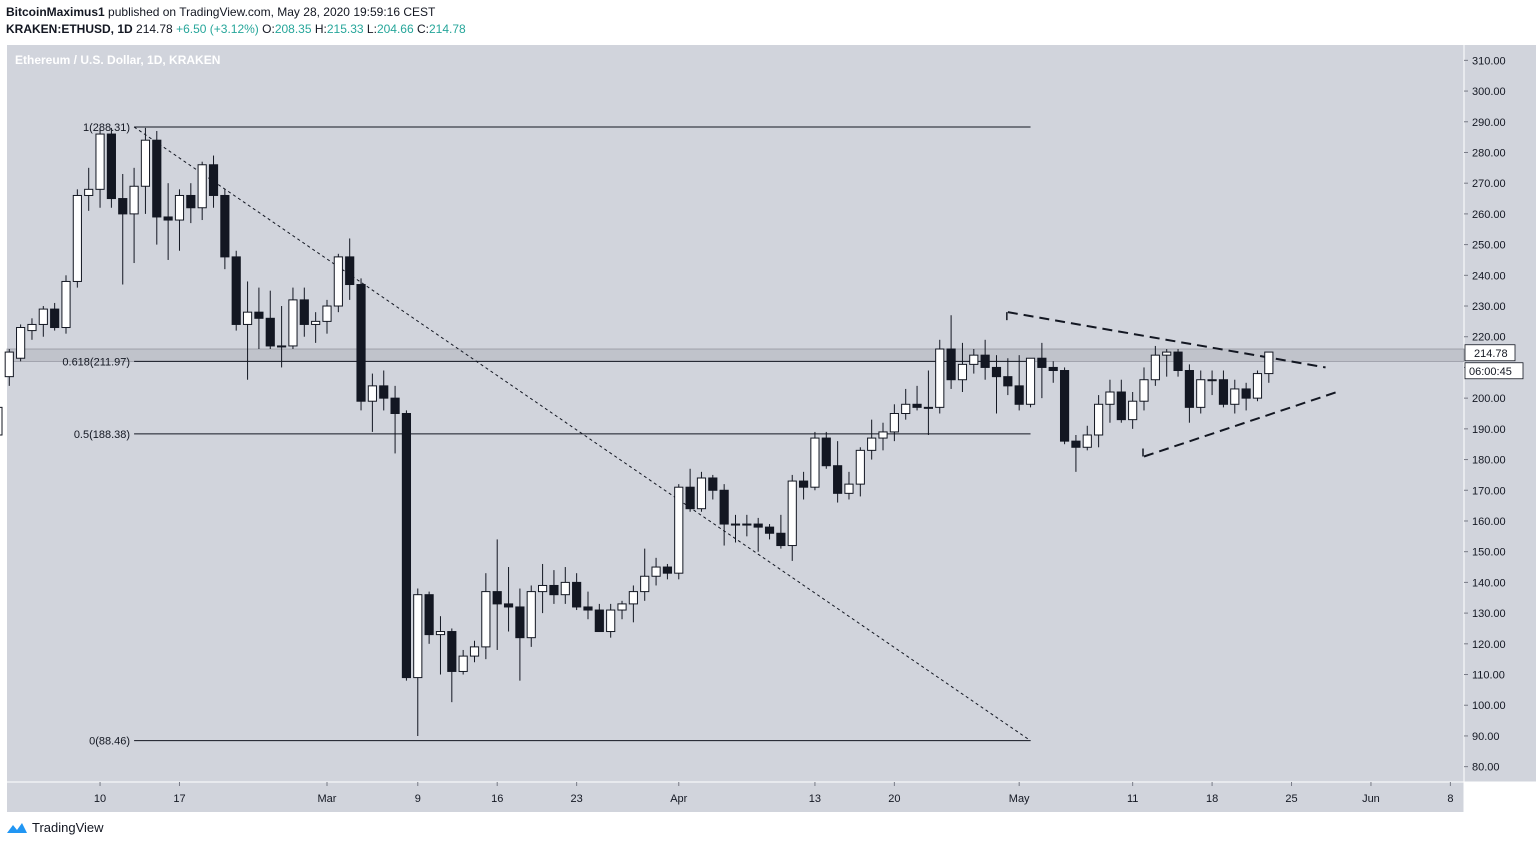 Image resolution: width=1536 pixels, height=849 pixels. What do you see at coordinates (1488, 676) in the screenshot?
I see `y-tick-label: 110.00` at bounding box center [1488, 676].